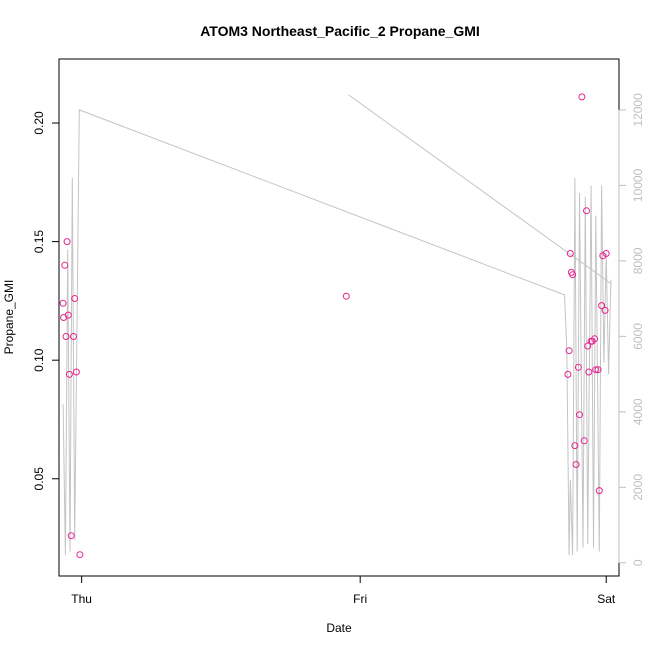 Image resolution: width=650 pixels, height=650 pixels. I want to click on x-axis-label: Date, so click(339, 628).